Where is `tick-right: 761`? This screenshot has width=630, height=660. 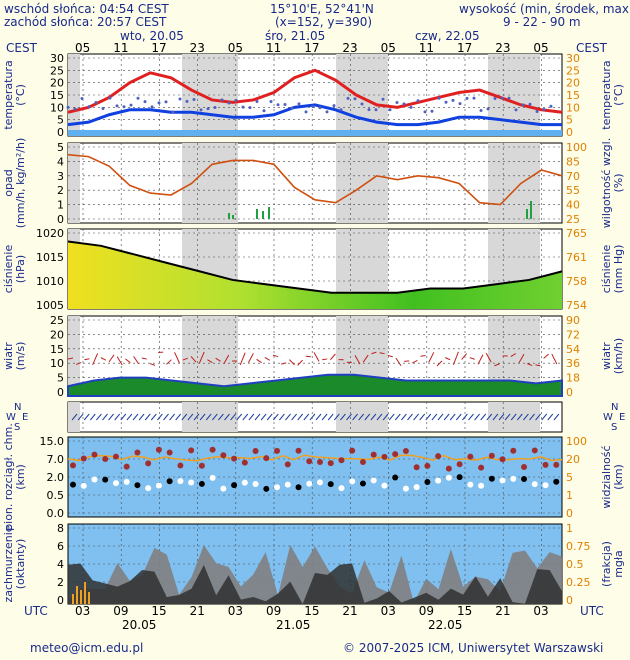 tick-right: 761 is located at coordinates (576, 257).